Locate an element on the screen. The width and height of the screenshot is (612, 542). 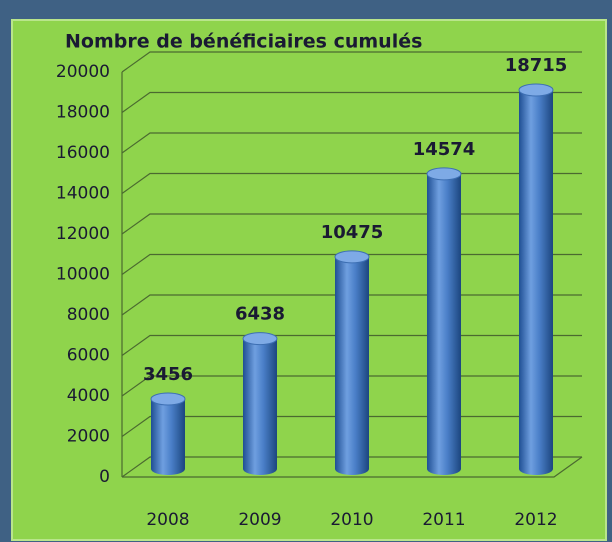
y-tick-label: 6000 is located at coordinates (88, 356).